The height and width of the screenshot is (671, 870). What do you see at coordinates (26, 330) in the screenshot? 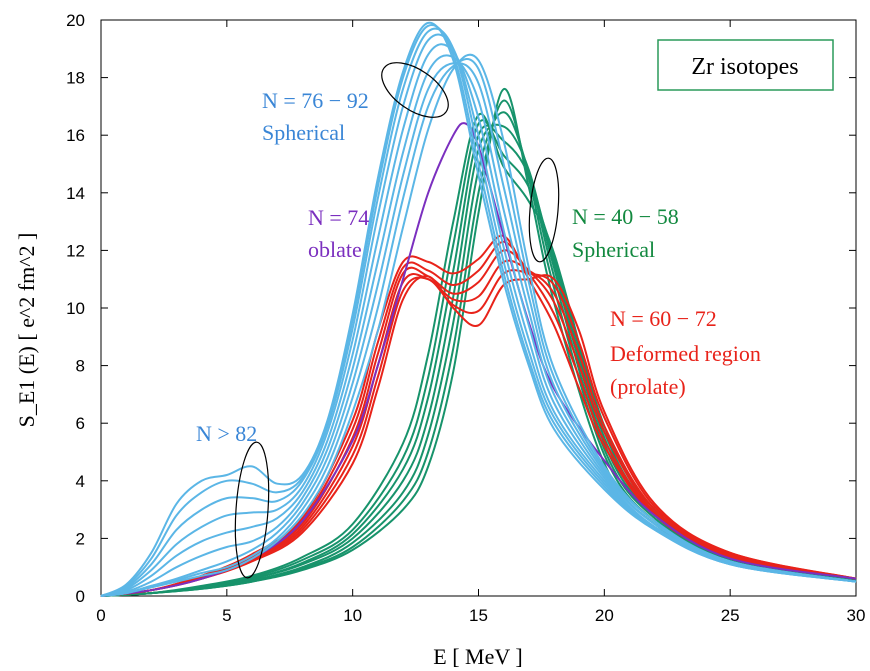
I see `y-axis-label: S_E1 (E) [ e^2 fm^2 ]` at bounding box center [26, 330].